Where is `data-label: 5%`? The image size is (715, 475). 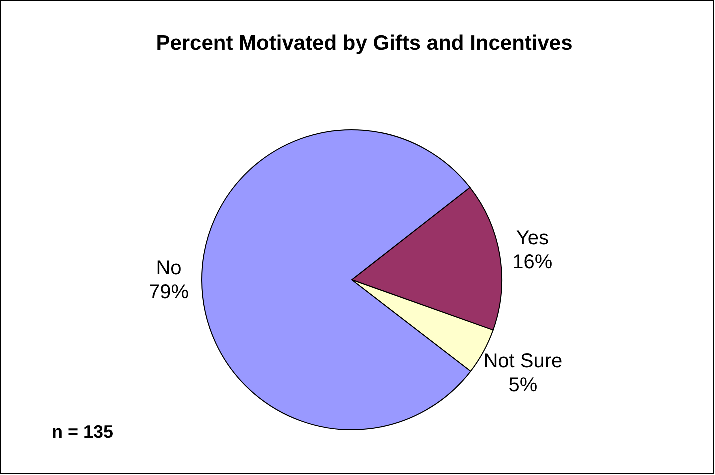
data-label: 5% is located at coordinates (523, 385).